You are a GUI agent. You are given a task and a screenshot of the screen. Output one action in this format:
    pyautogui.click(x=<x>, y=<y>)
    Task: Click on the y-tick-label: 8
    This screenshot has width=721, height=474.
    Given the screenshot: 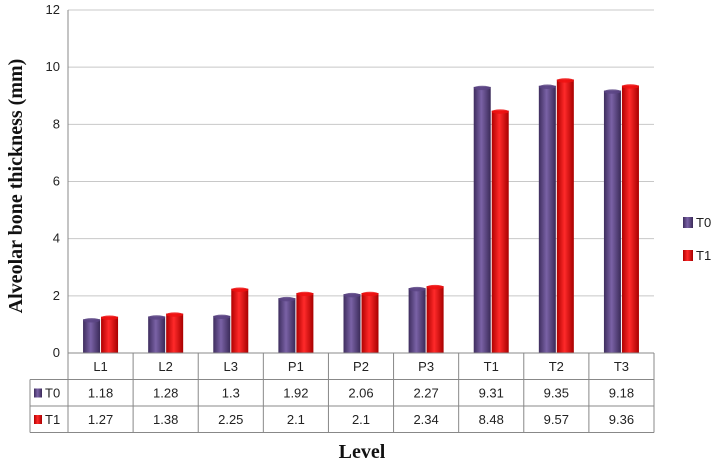 What is the action you would take?
    pyautogui.click(x=56, y=123)
    